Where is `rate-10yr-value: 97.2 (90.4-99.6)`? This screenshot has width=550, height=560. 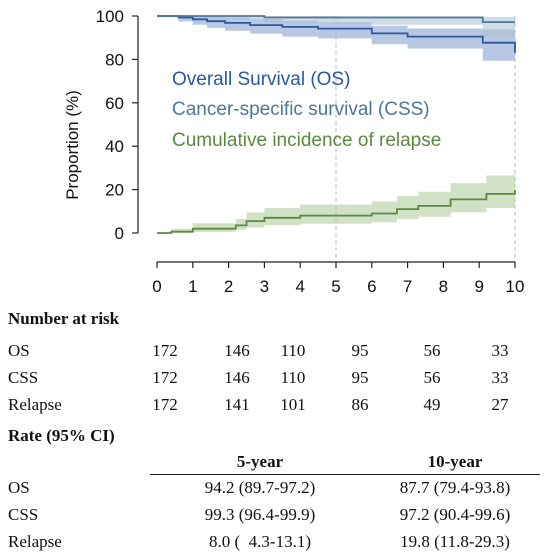
rate-10yr-value: 97.2 (90.4-99.6) is located at coordinates (455, 514).